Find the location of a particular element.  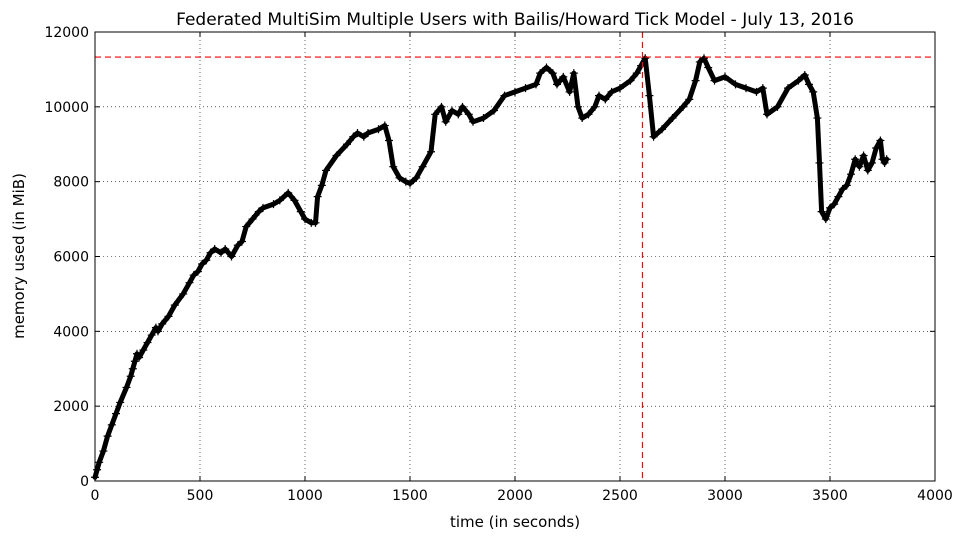

x-tick-label: 1500 is located at coordinates (410, 496).